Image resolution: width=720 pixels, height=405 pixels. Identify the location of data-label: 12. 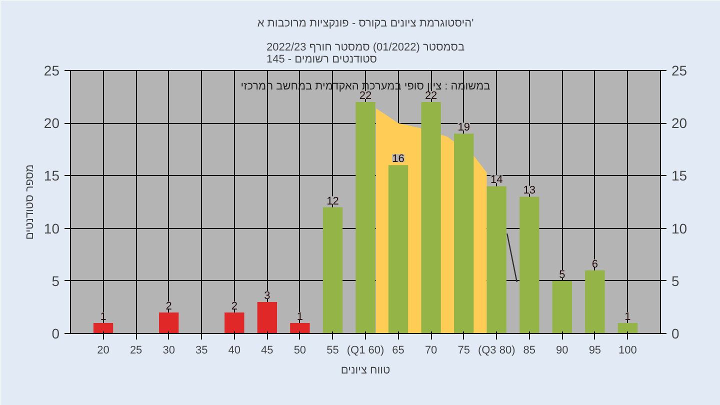
(332, 201).